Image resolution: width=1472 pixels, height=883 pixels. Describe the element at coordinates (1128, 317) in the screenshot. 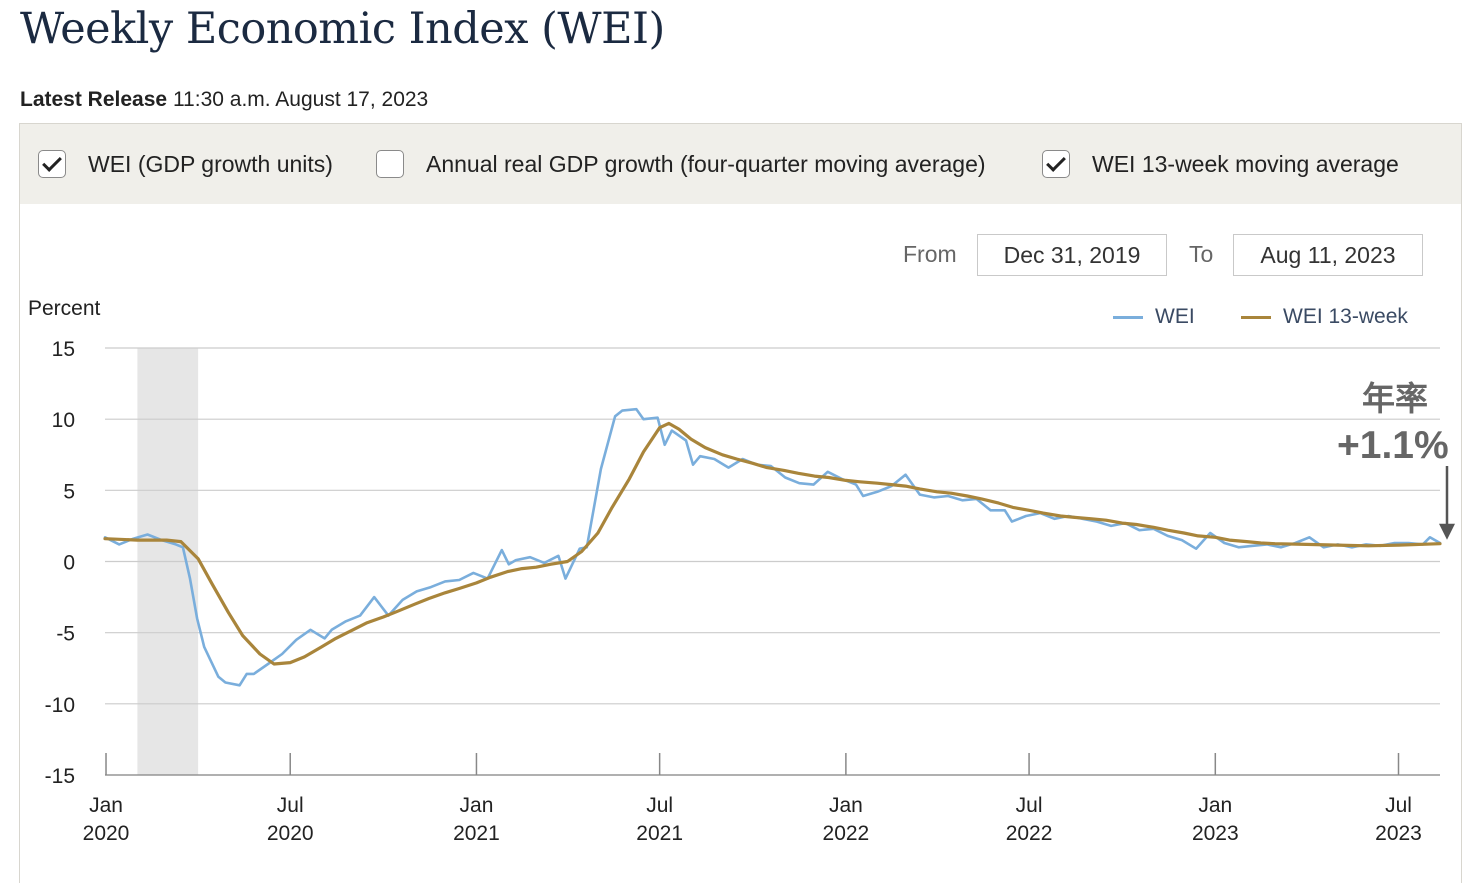

I see `legend-wei-swatch` at that location.